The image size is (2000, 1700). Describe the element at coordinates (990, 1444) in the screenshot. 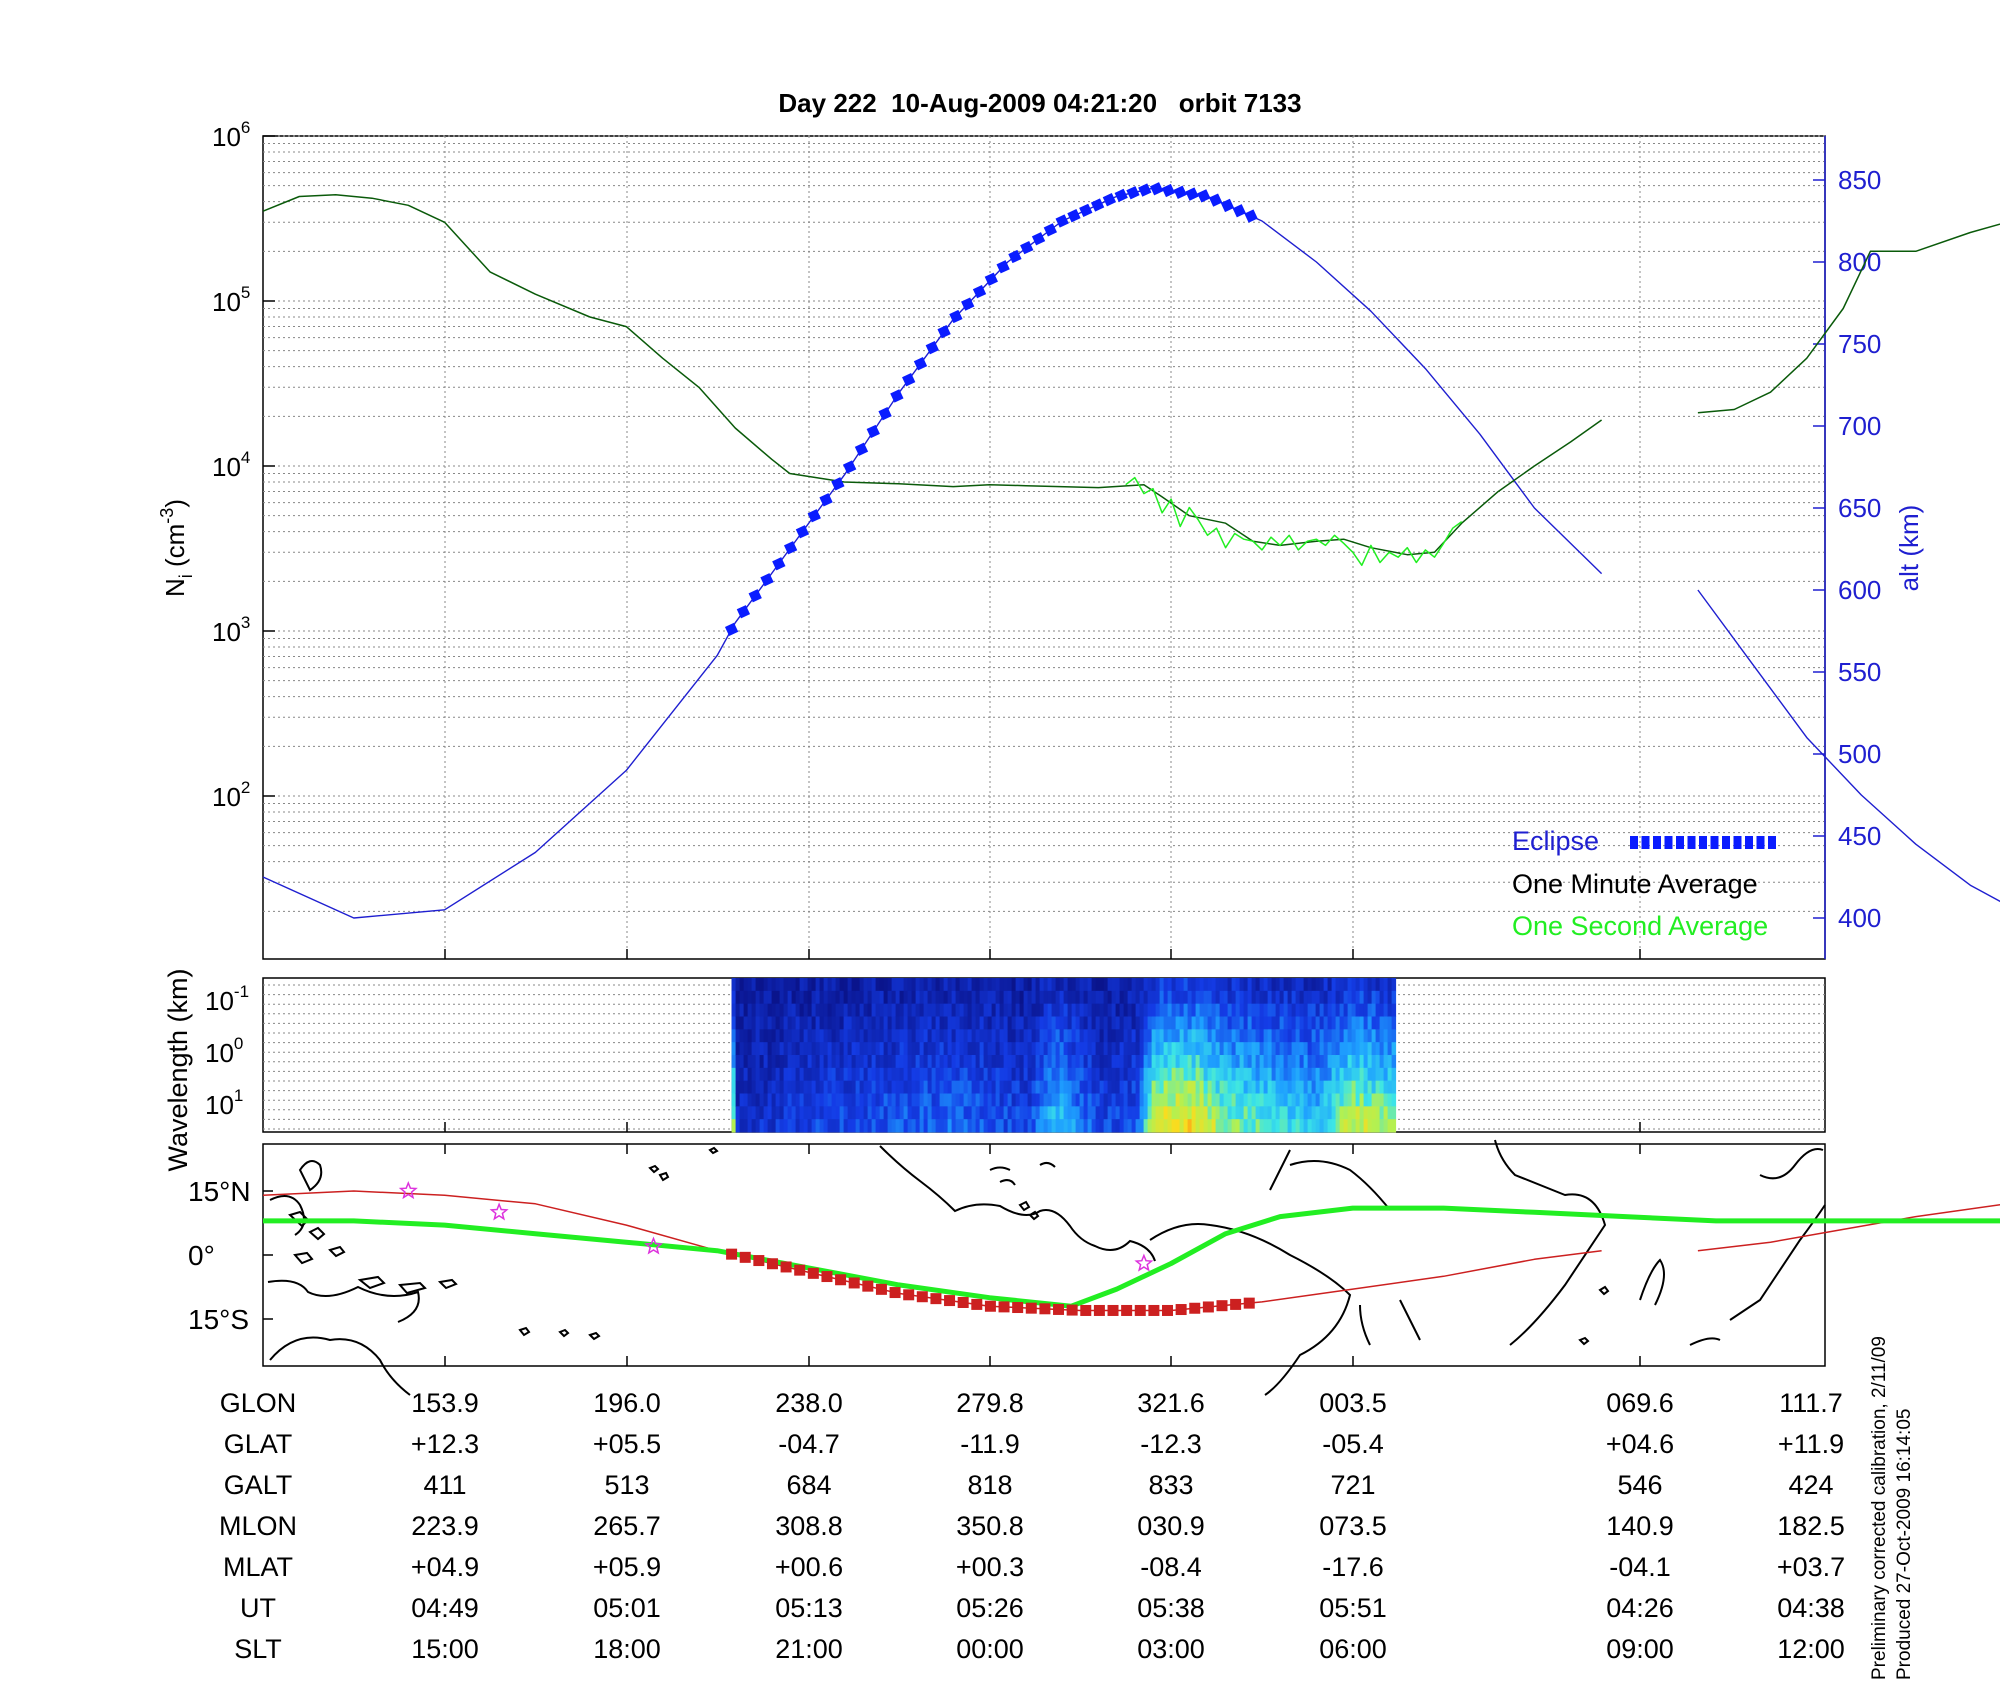

I see `table-cell: -11.9` at that location.